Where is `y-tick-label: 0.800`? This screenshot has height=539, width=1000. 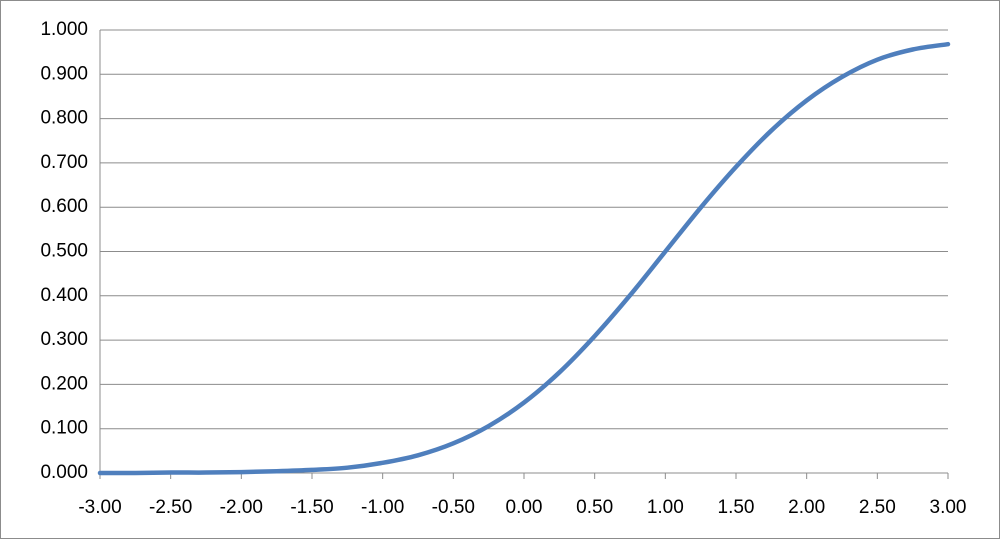
y-tick-label: 0.800 is located at coordinates (64, 118).